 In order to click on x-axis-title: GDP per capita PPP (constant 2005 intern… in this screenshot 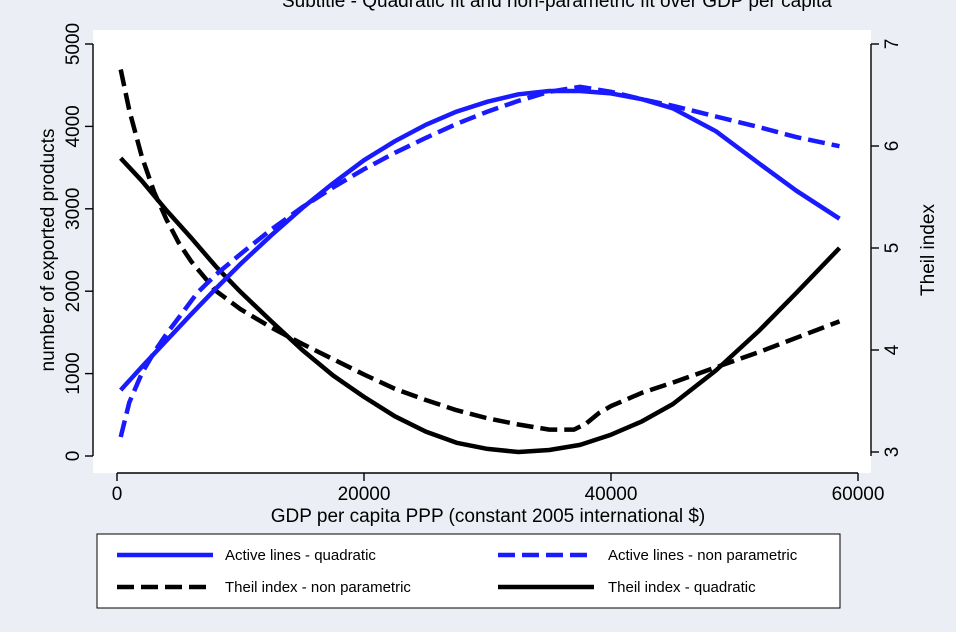, I will do `click(488, 516)`.